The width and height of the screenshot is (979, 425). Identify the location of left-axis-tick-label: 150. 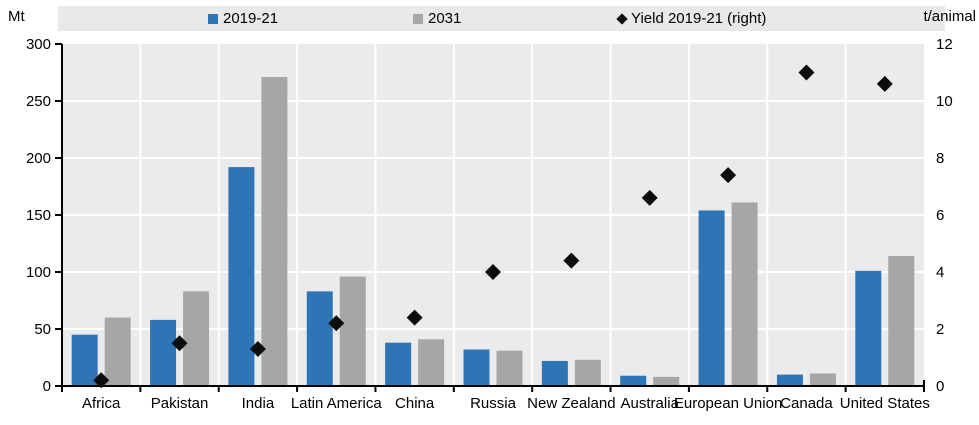
(38, 215).